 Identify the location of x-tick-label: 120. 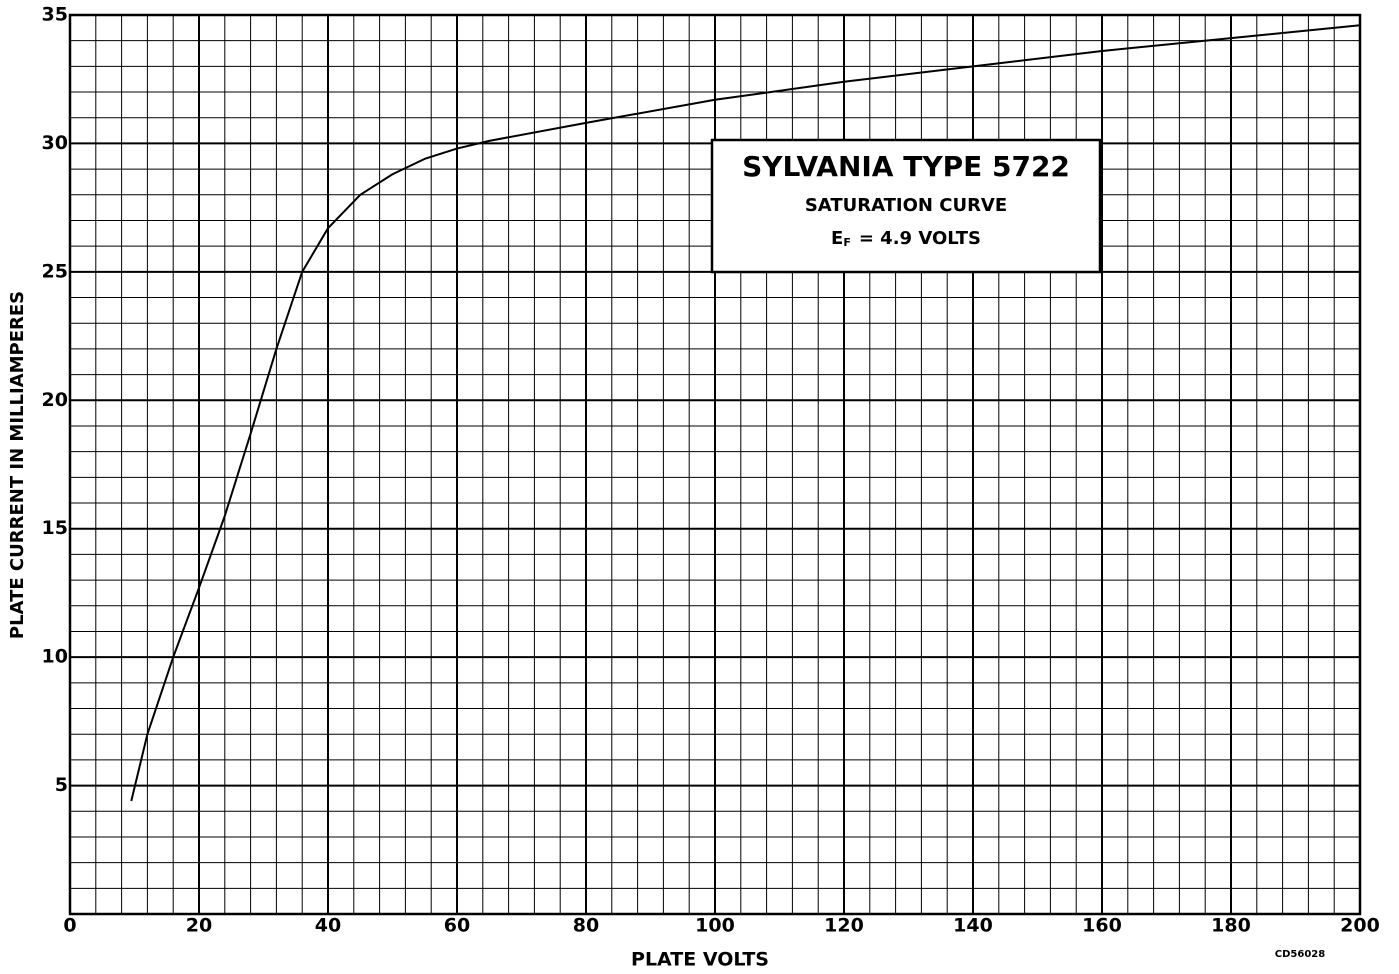
(844, 926).